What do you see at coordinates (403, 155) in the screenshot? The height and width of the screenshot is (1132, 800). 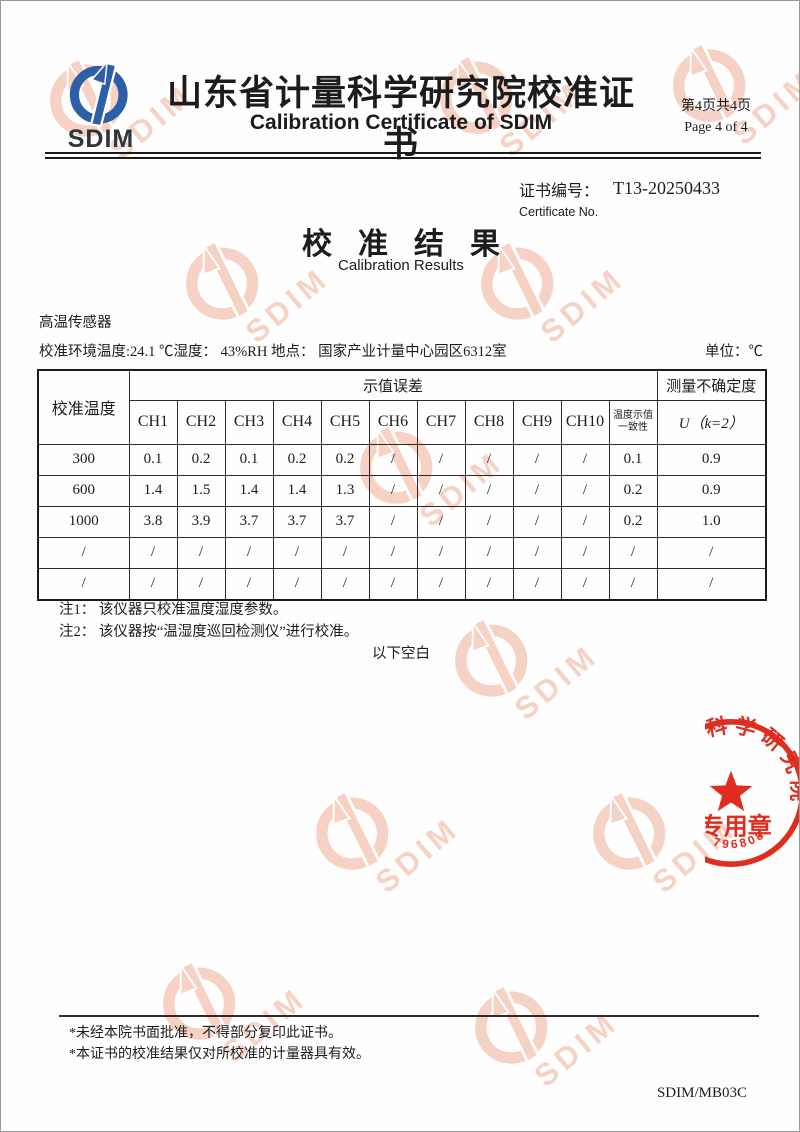 I see `header-divider` at bounding box center [403, 155].